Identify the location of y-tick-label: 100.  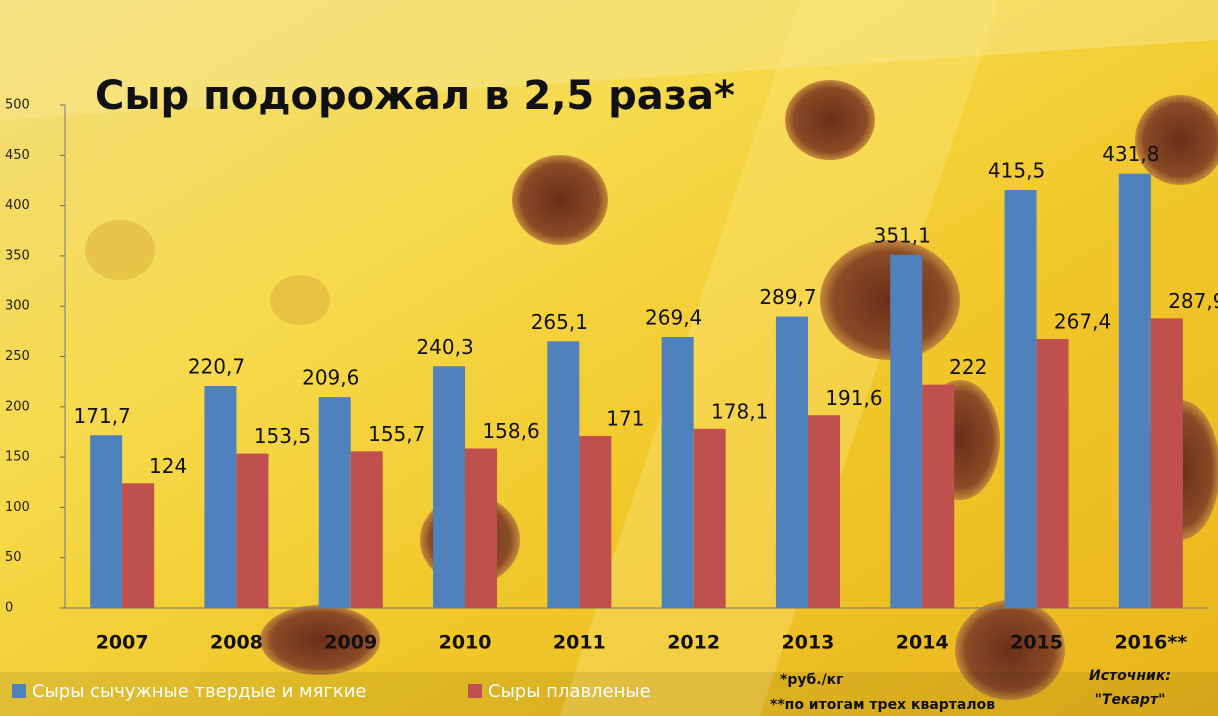
(17, 507).